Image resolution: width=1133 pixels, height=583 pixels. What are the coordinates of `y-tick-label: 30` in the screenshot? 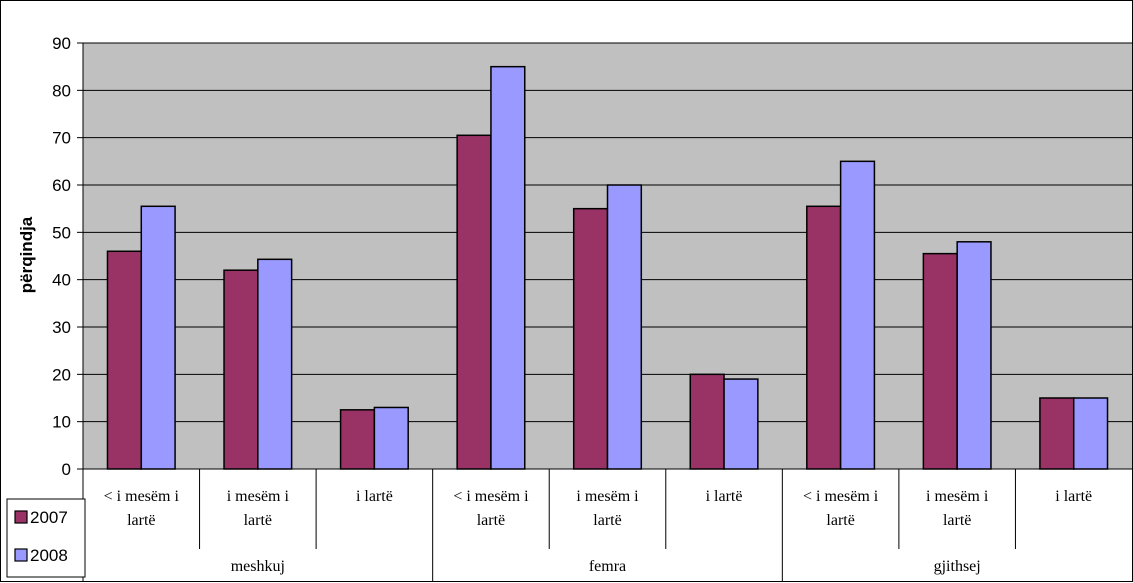 It's located at (61, 327).